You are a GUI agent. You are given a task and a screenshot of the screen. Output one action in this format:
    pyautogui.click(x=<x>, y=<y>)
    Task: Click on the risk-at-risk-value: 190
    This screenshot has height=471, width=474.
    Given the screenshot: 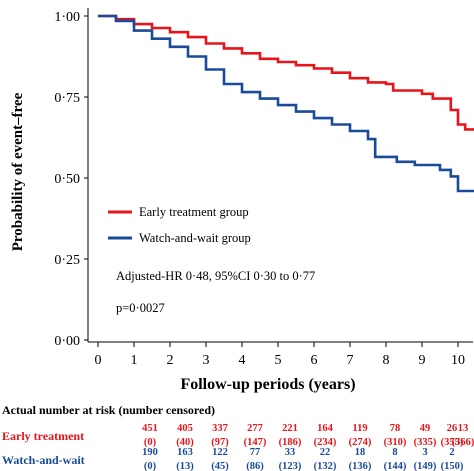 What is the action you would take?
    pyautogui.click(x=150, y=452)
    